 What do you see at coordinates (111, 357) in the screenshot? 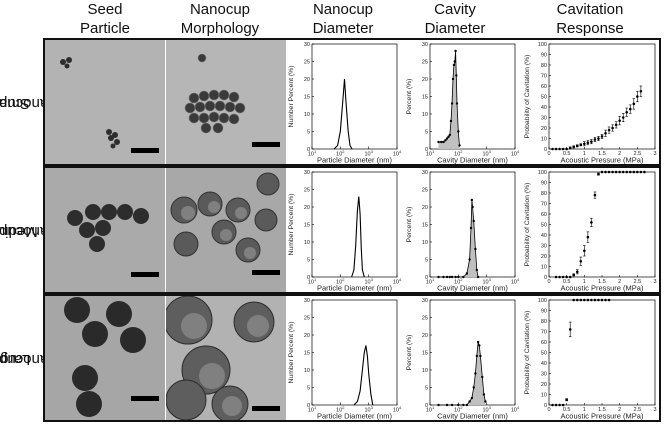
I see `tem-seed-large-image` at bounding box center [111, 357].